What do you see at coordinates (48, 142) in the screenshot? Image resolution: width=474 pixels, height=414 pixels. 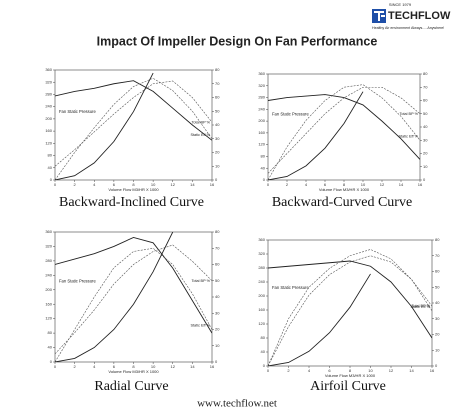 I see `y-tick-label: 120` at bounding box center [48, 142].